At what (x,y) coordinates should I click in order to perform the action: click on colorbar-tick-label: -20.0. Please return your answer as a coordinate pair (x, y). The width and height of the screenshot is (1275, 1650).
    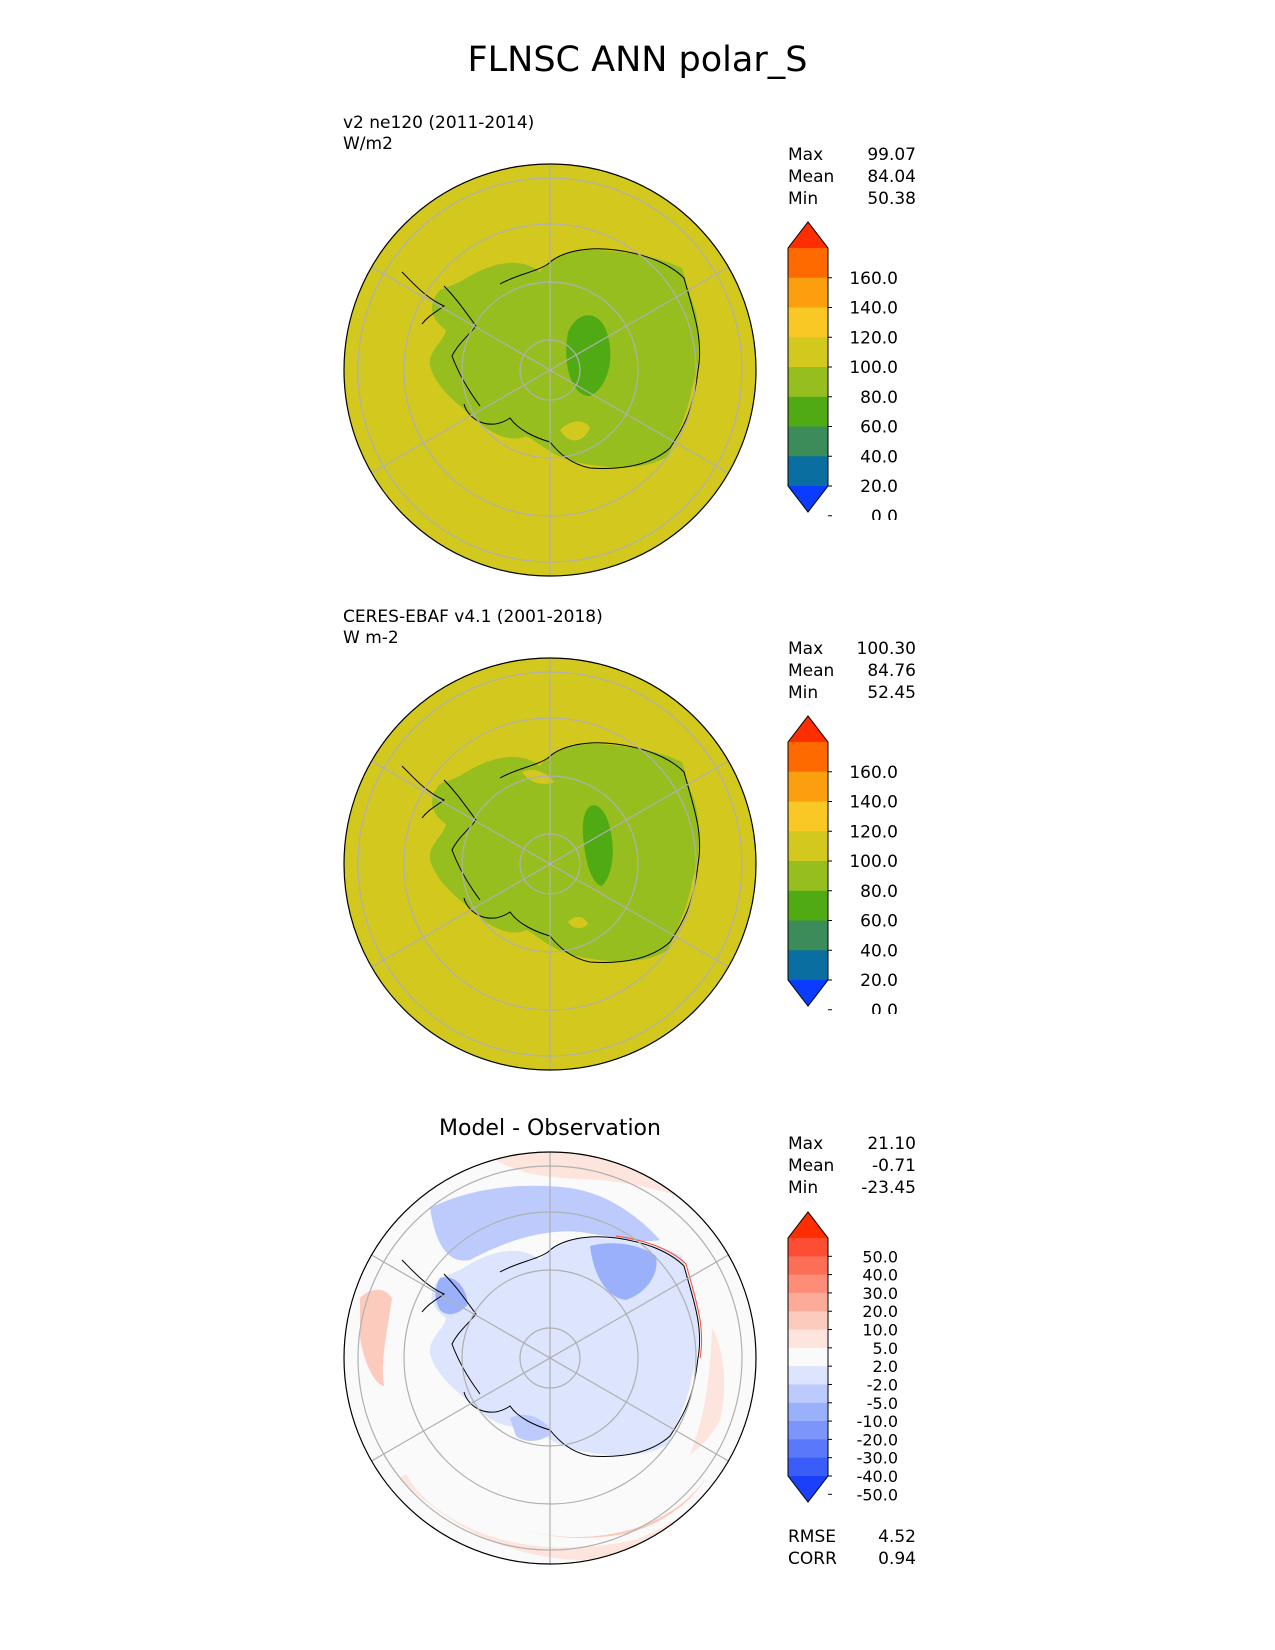
    Looking at the image, I should click on (877, 1439).